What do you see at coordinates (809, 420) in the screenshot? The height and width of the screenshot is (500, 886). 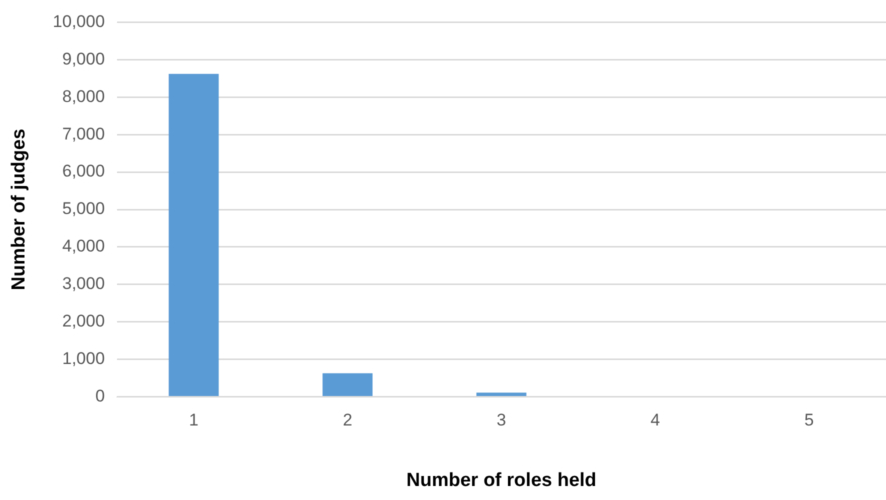 I see `x-tick-label: 5` at bounding box center [809, 420].